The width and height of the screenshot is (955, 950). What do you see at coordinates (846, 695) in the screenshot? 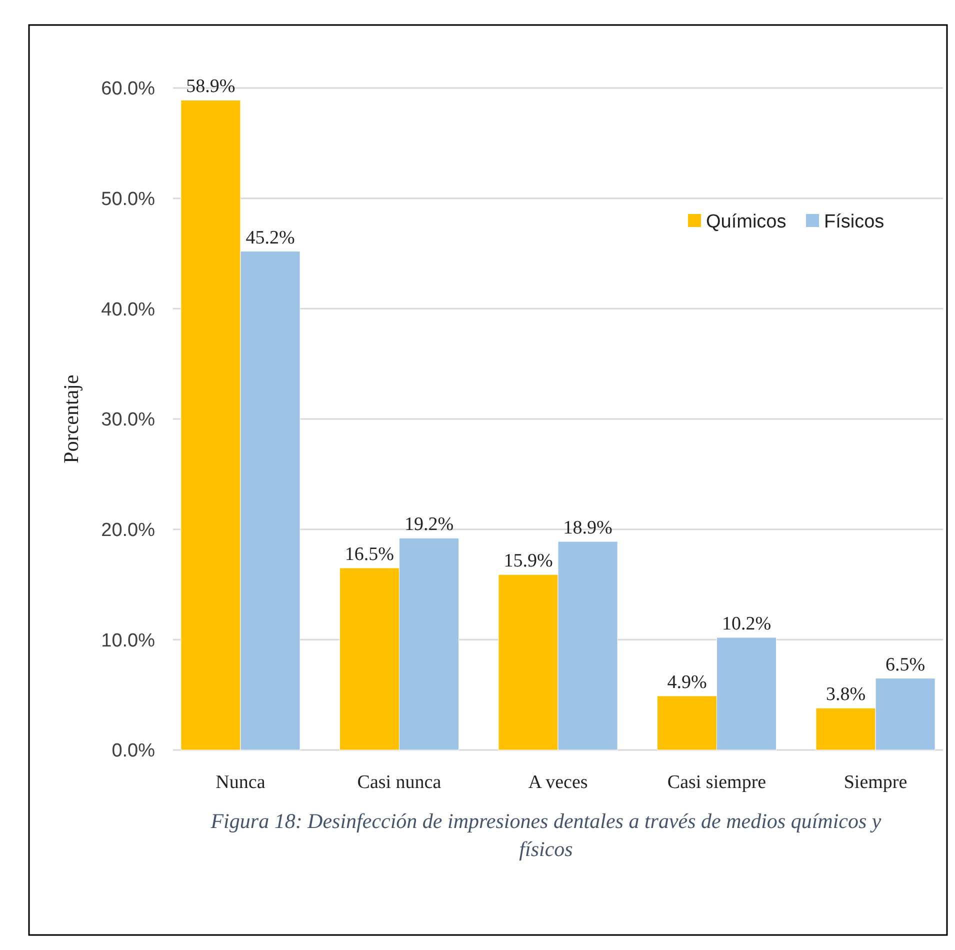
I see `data-label: 3.8%` at bounding box center [846, 695].